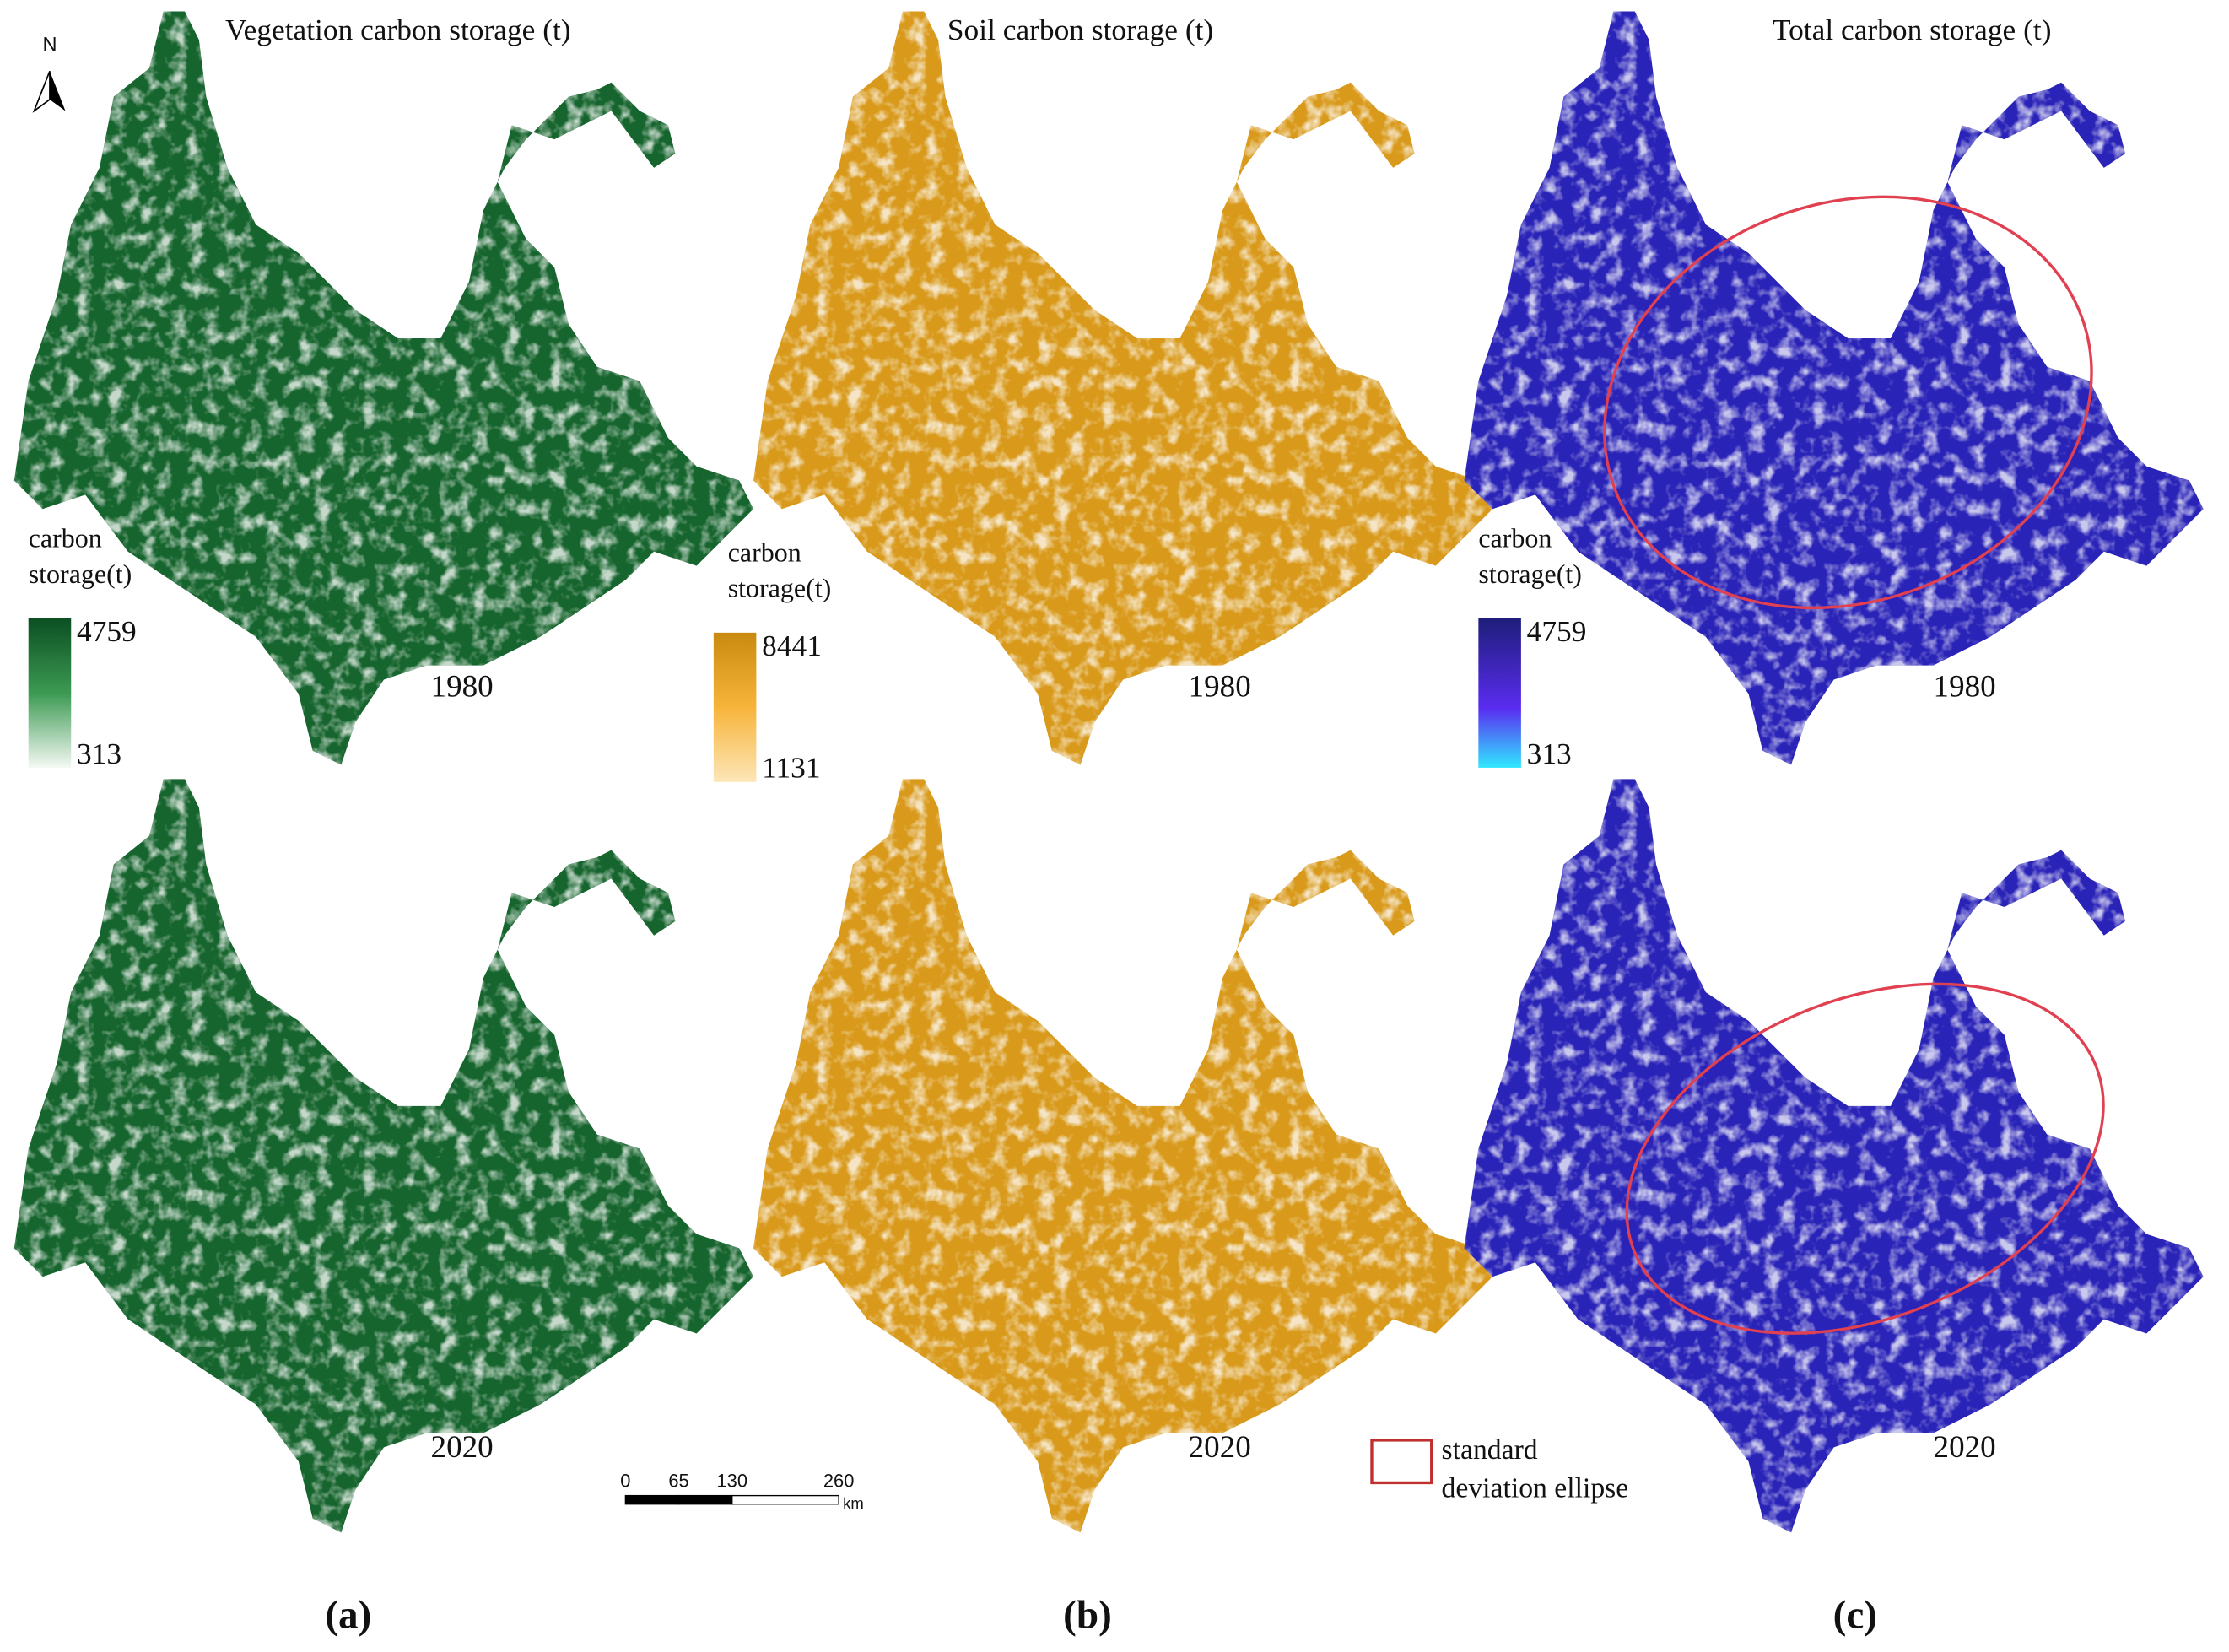 The height and width of the screenshot is (1652, 2229). Describe the element at coordinates (1401, 1462) in the screenshot. I see `ellipse-legend-swatch` at that location.